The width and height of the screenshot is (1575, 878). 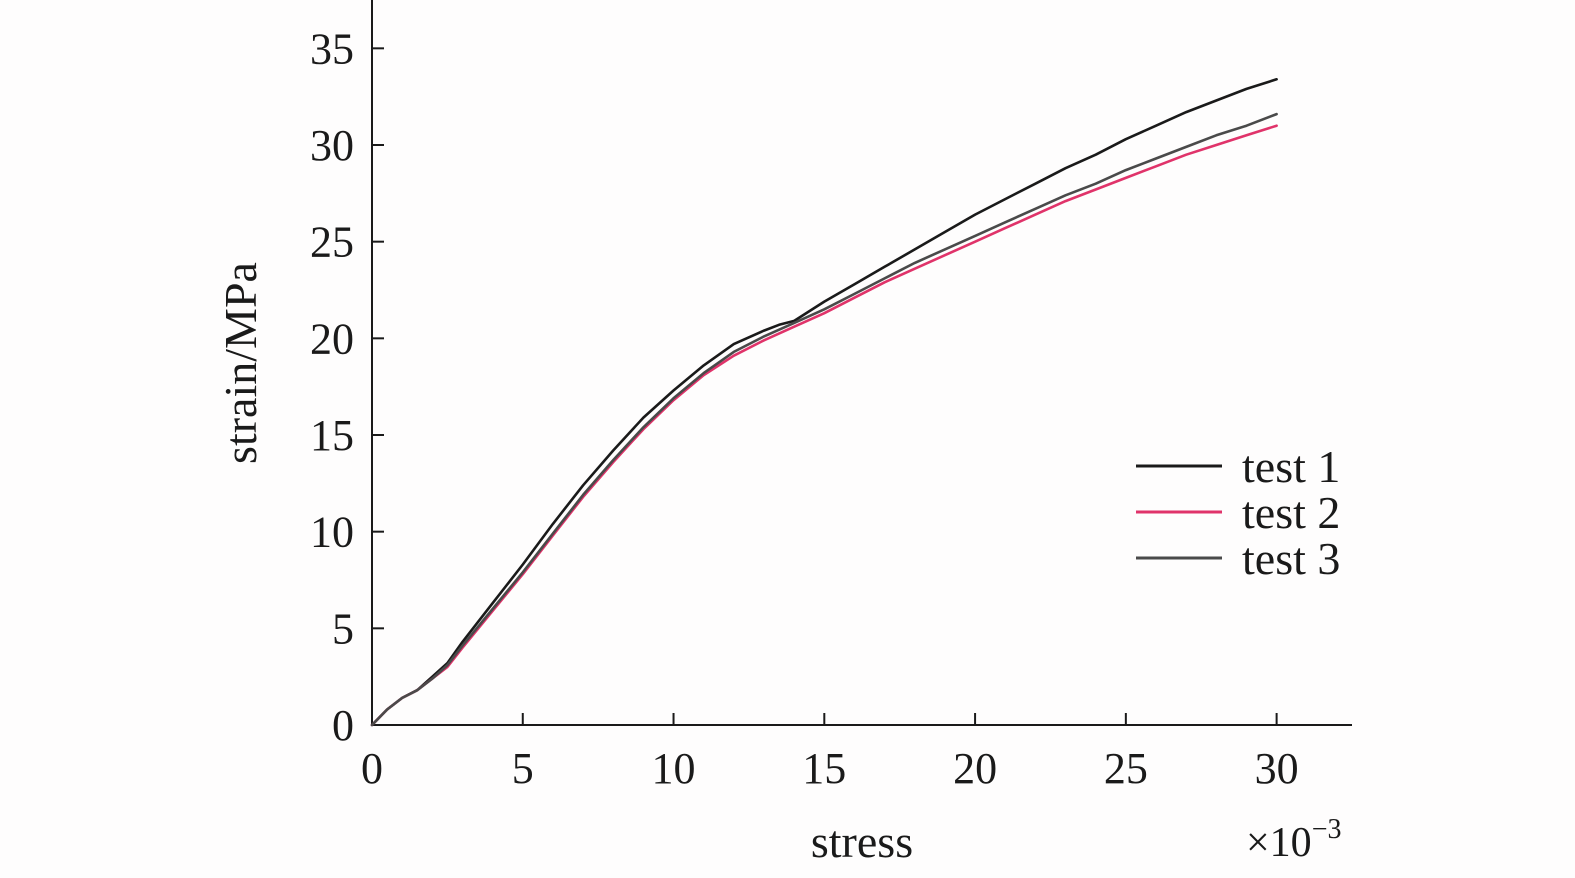 What do you see at coordinates (523, 768) in the screenshot?
I see `x-tick-label: 5` at bounding box center [523, 768].